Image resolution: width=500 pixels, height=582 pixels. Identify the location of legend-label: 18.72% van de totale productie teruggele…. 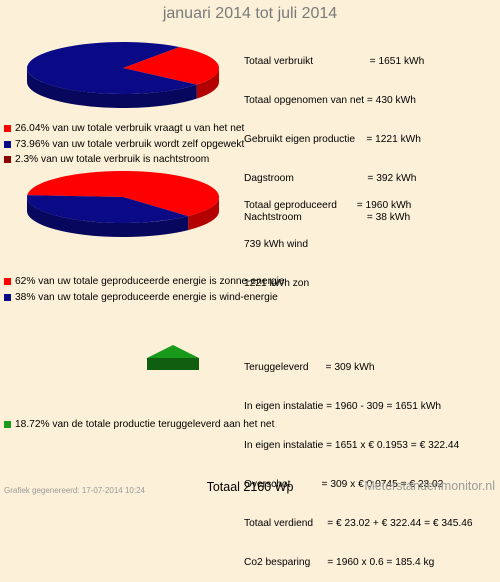
(145, 424).